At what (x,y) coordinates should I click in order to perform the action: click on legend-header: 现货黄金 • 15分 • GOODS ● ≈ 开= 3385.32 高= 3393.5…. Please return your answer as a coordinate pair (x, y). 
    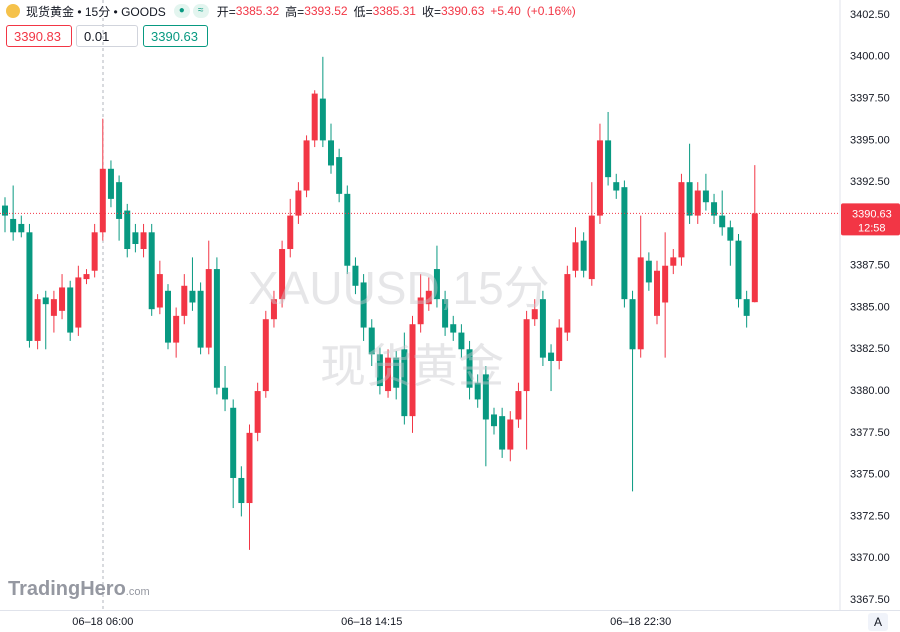
    Looking at the image, I should click on (294, 11).